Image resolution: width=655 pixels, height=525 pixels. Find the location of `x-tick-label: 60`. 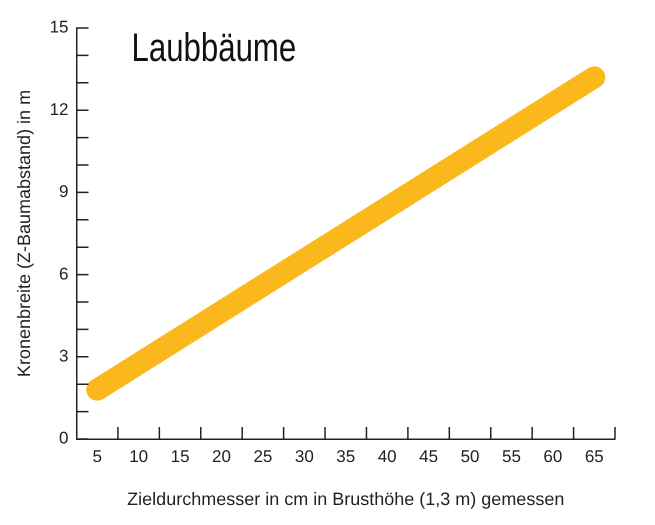

x-tick-label: 60 is located at coordinates (552, 456).